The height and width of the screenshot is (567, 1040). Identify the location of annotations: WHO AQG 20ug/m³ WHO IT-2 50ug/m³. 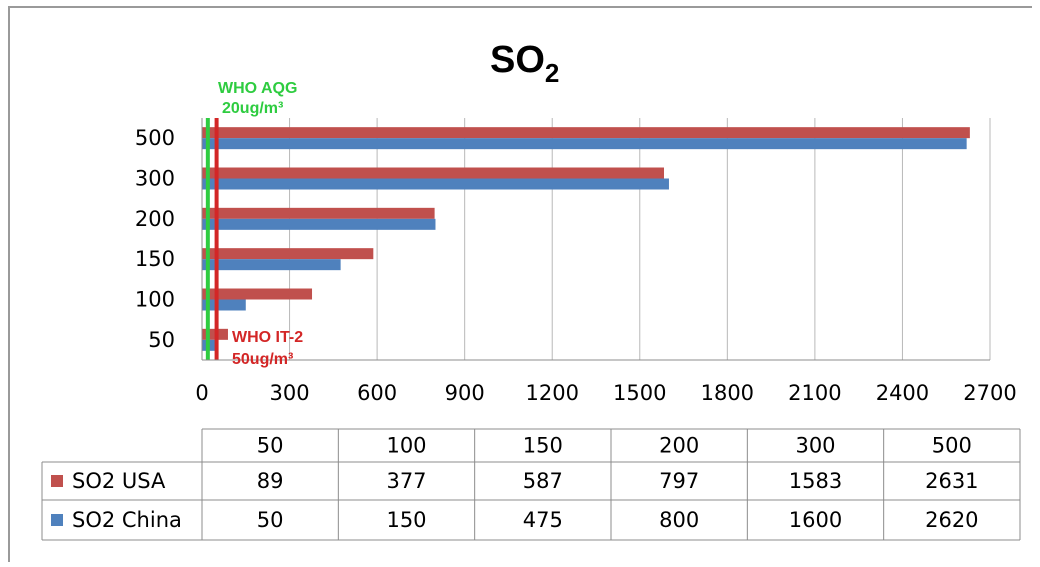
(260, 224).